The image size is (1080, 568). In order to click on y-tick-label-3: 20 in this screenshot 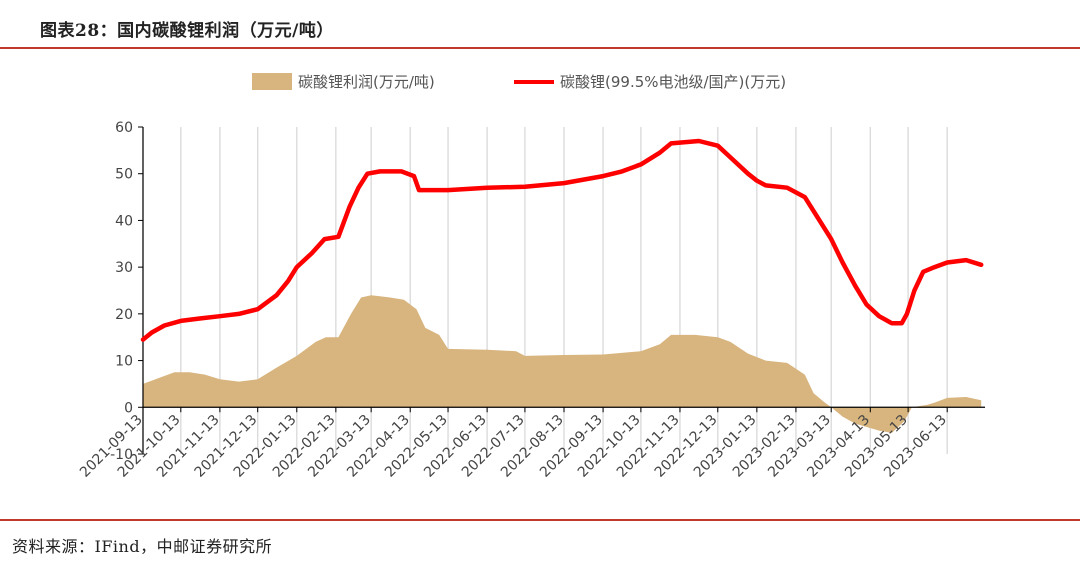, I will do `click(124, 315)`.